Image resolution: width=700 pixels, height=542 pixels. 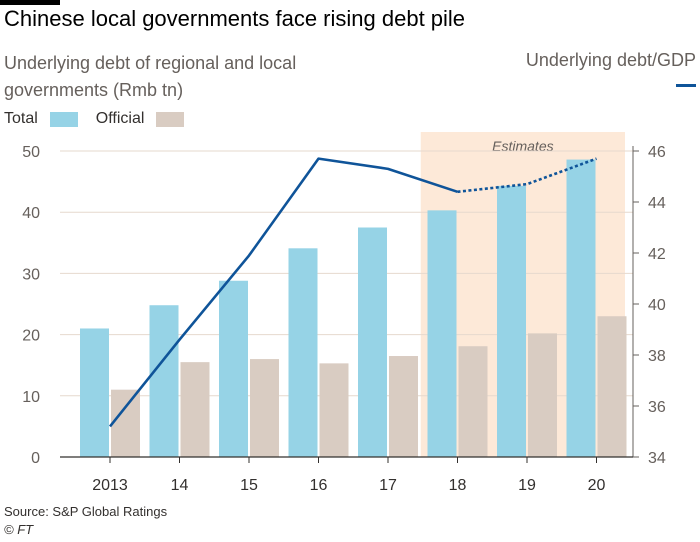 I want to click on y2-tick-label: 42, so click(x=657, y=254).